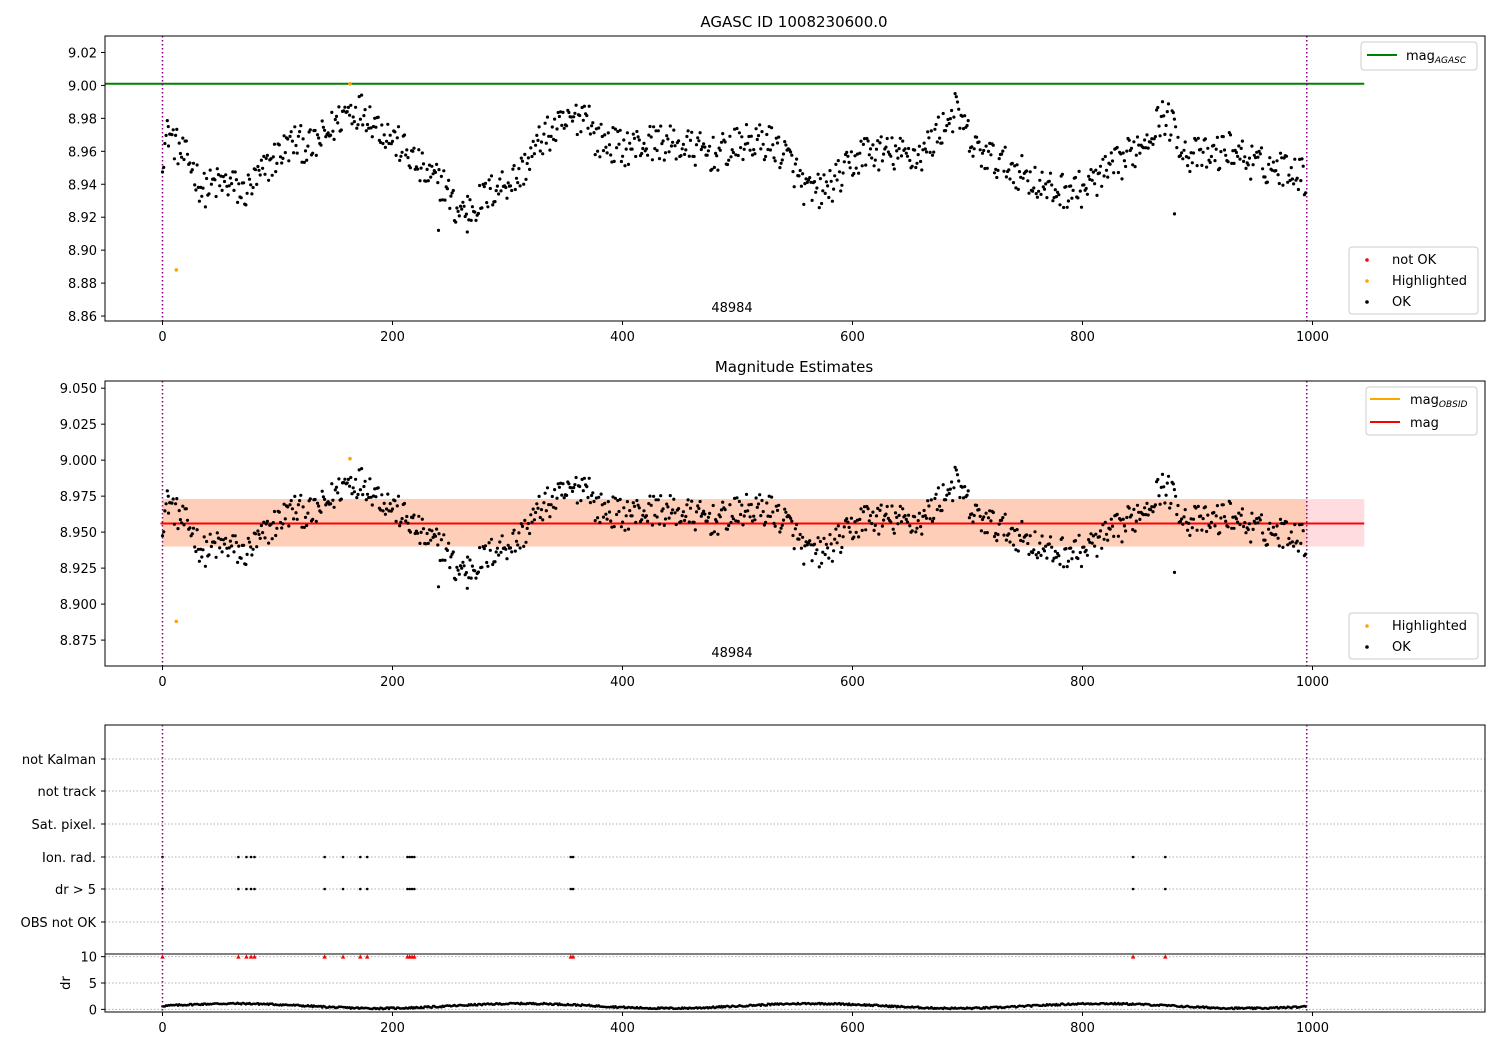  What do you see at coordinates (93, 1010) in the screenshot?
I see `dr-y-tick-label: 0` at bounding box center [93, 1010].